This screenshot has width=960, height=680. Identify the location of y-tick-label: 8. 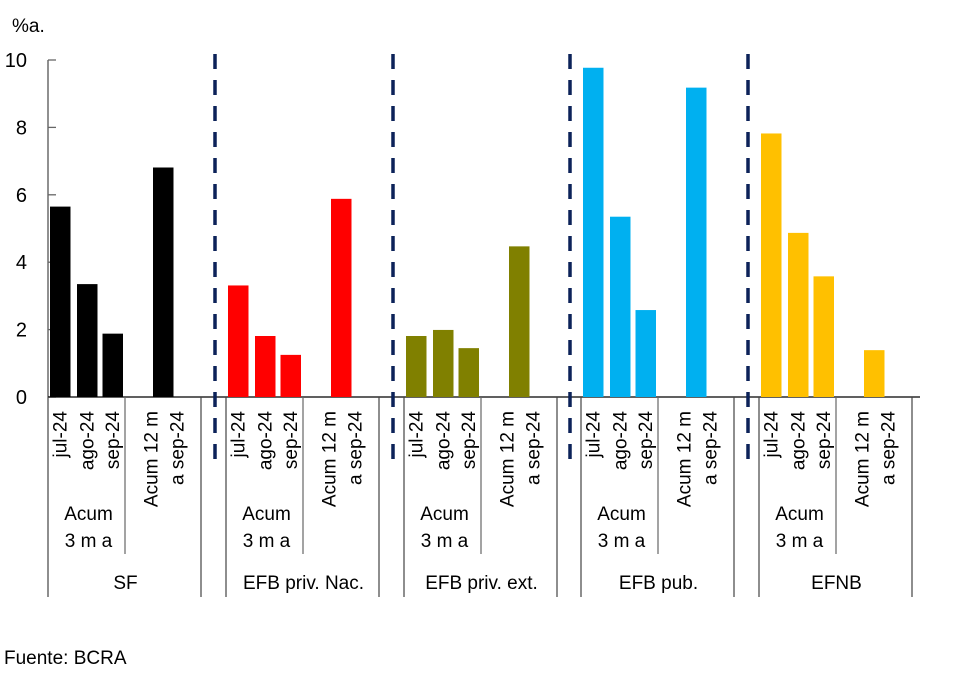
(21, 128).